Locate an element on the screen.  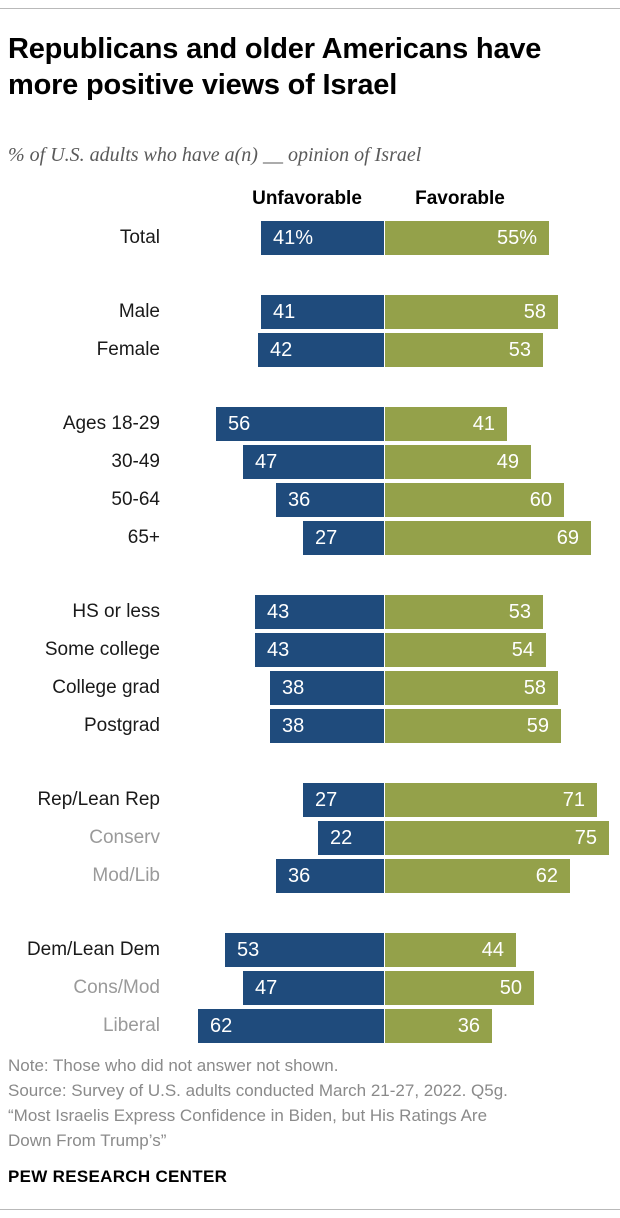
chart-row: College grad 38 58 is located at coordinates (310, 688).